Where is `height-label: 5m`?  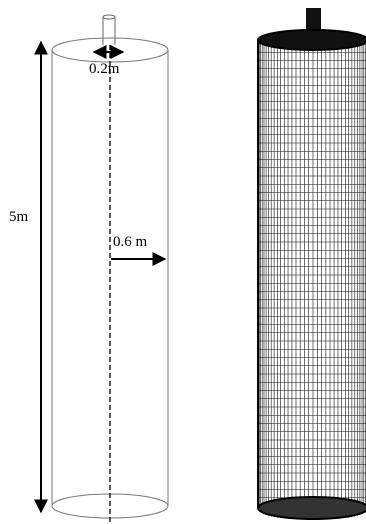
height-label: 5m is located at coordinates (19, 217).